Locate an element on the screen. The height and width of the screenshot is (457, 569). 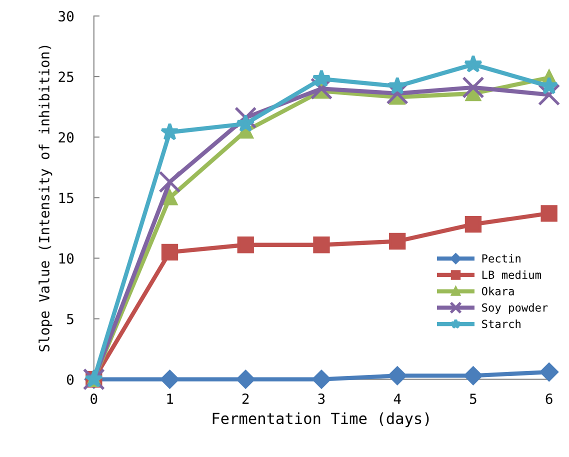
x-tick-label: 4 is located at coordinates (397, 399).